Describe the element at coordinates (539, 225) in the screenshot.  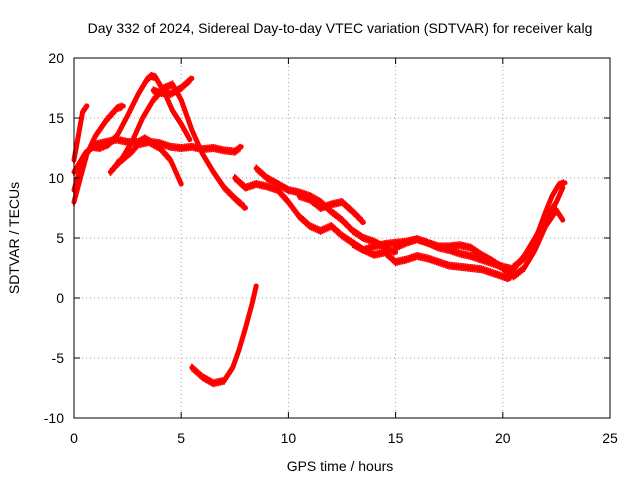
I see `series-arc-n` at that location.